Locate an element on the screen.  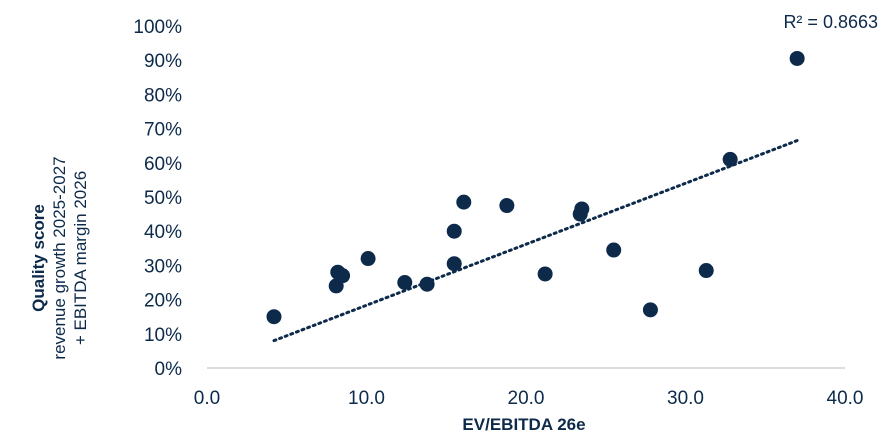
y-tick-label: 40% is located at coordinates (163, 232).